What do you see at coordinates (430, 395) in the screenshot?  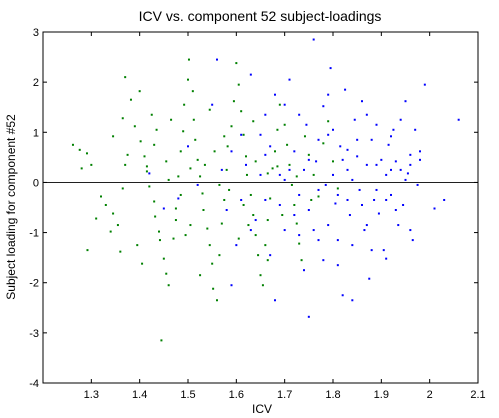 I see `x-tick-label: 2` at bounding box center [430, 395].